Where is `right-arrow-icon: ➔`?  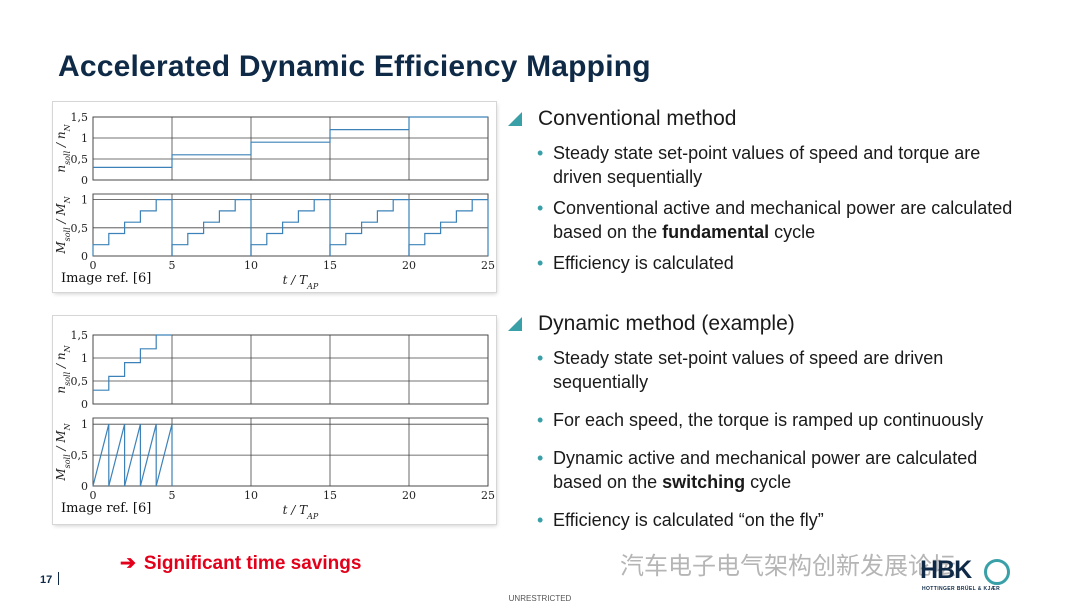
right-arrow-icon: ➔ is located at coordinates (128, 563).